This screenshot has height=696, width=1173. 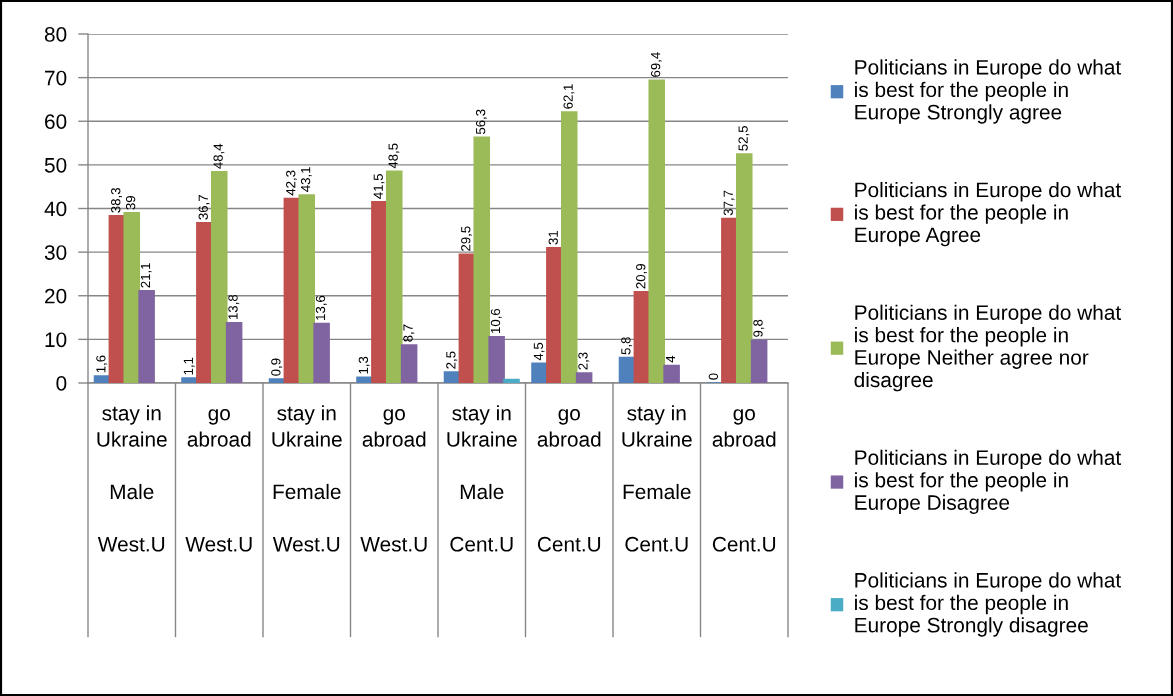 I want to click on data-label: 21,1, so click(x=146, y=275).